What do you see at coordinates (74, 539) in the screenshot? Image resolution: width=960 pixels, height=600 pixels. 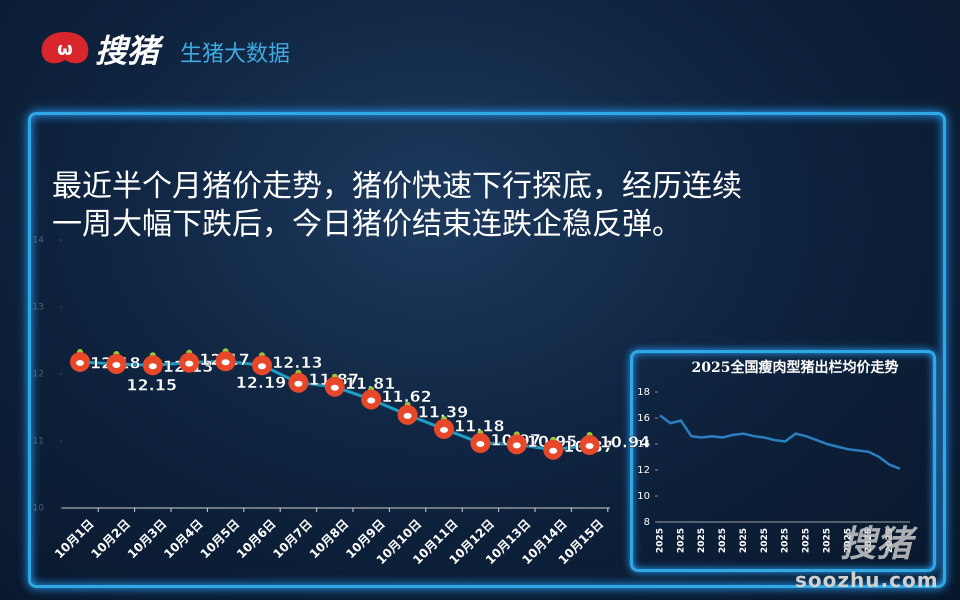 I see `x-tick-label: 10月1日` at bounding box center [74, 539].